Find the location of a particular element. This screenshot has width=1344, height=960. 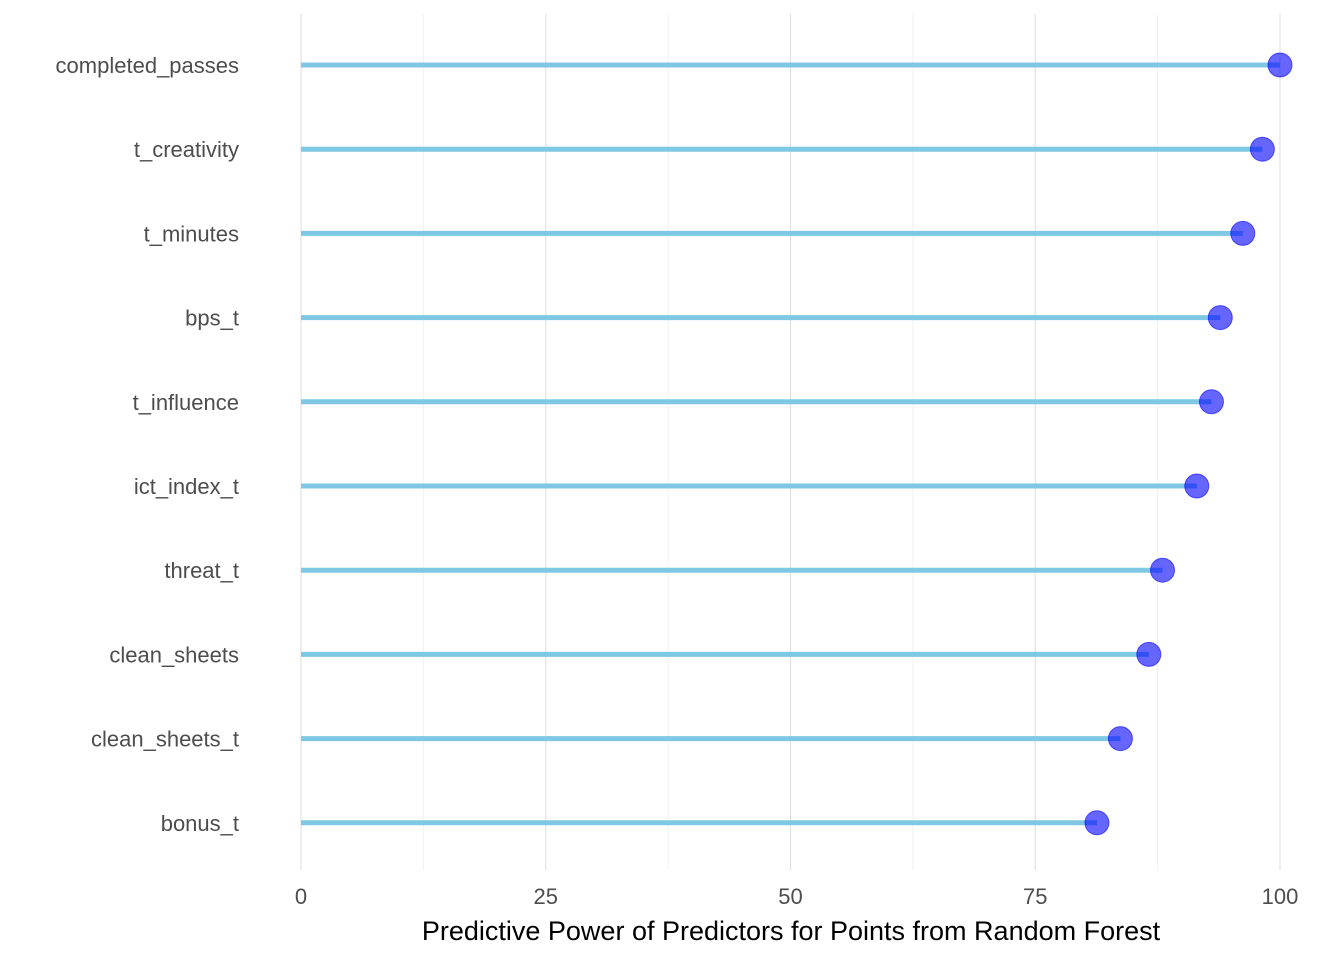

point-t_creativity is located at coordinates (1262, 149).